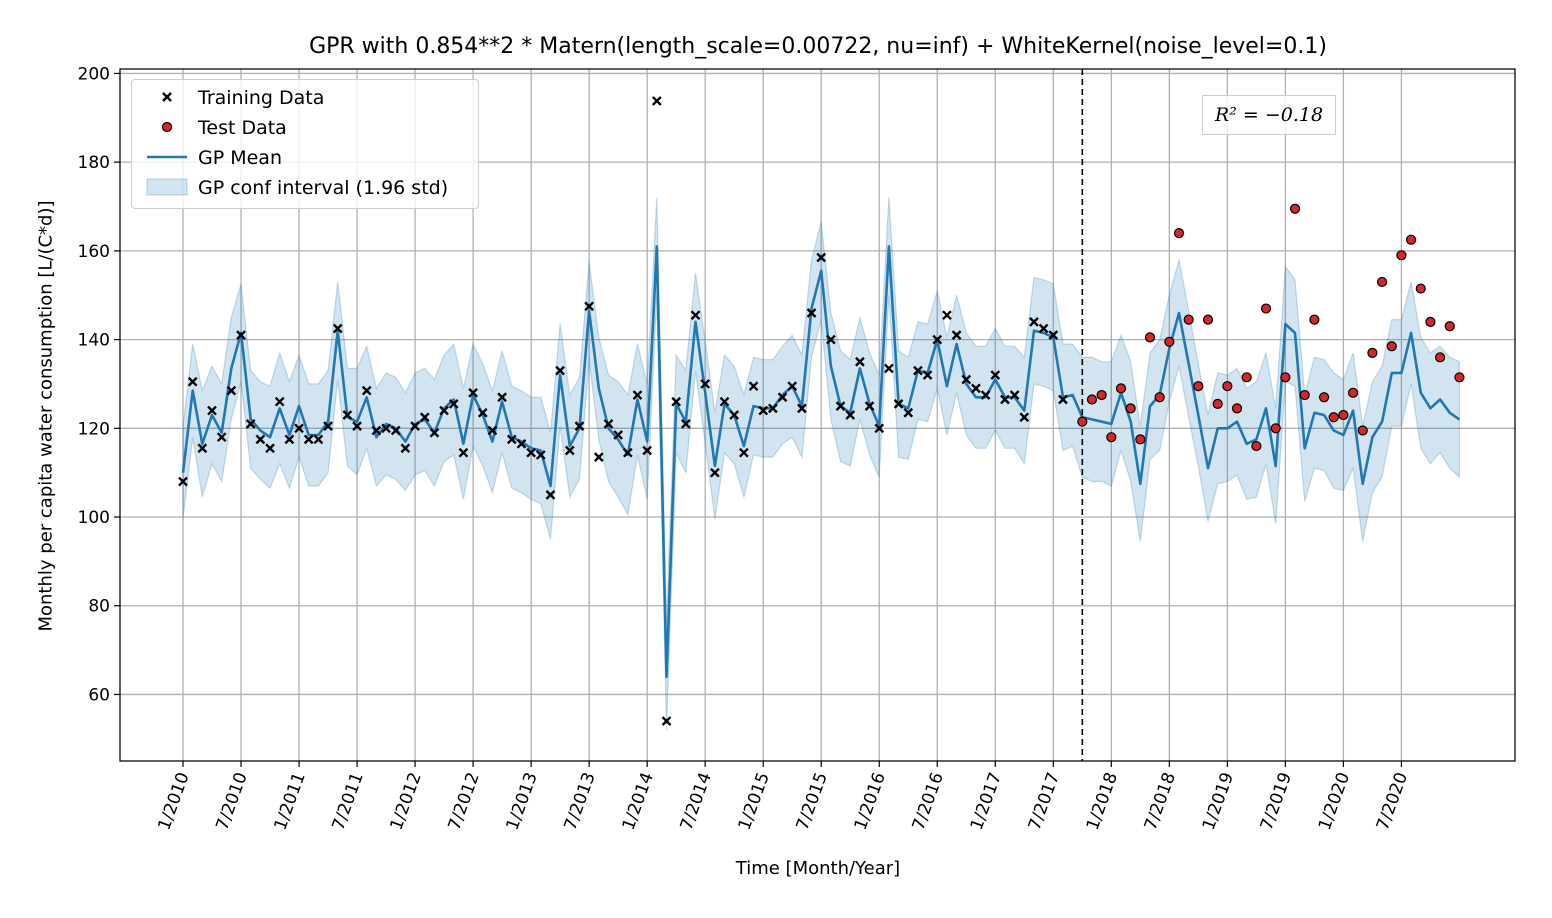  What do you see at coordinates (94, 518) in the screenshot?
I see `y-tick-label: 100` at bounding box center [94, 518].